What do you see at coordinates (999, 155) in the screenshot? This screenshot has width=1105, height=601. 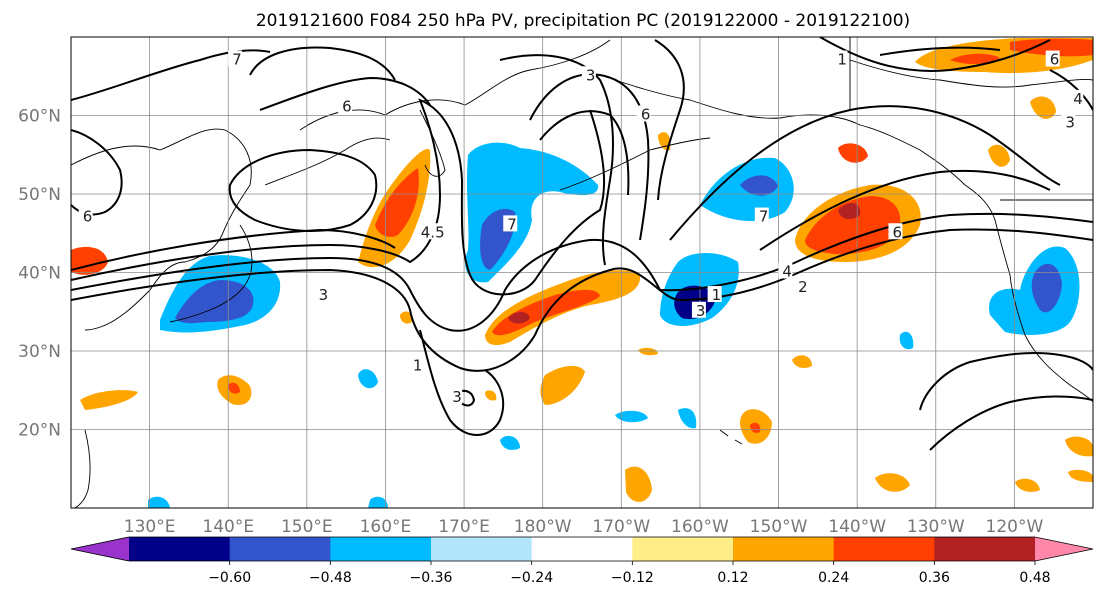 I see `positive-blob-canada-small` at bounding box center [999, 155].